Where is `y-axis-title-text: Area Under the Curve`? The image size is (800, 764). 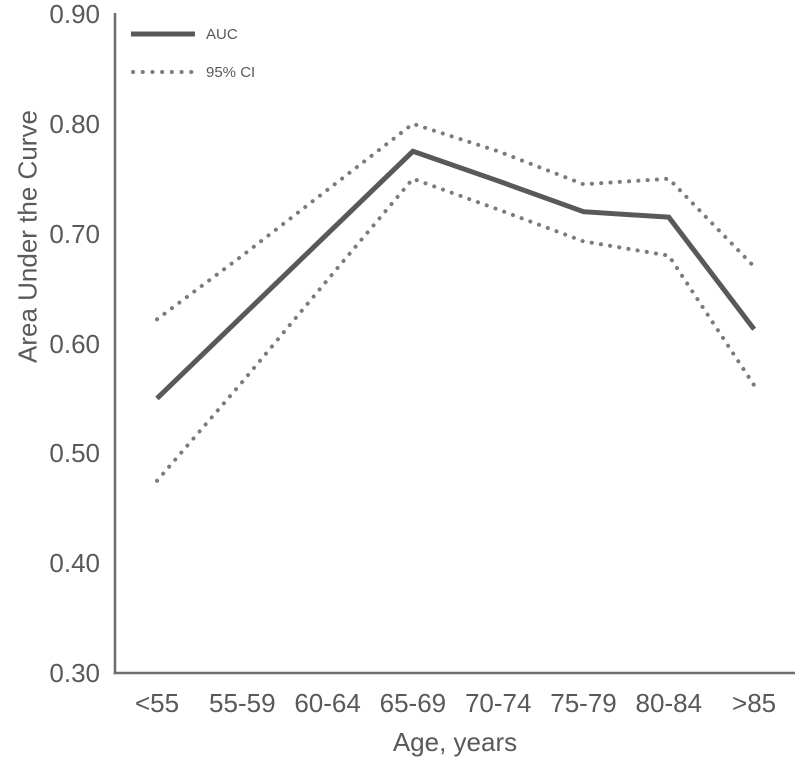
y-axis-title-text: Area Under the Curve is located at coordinates (27, 236).